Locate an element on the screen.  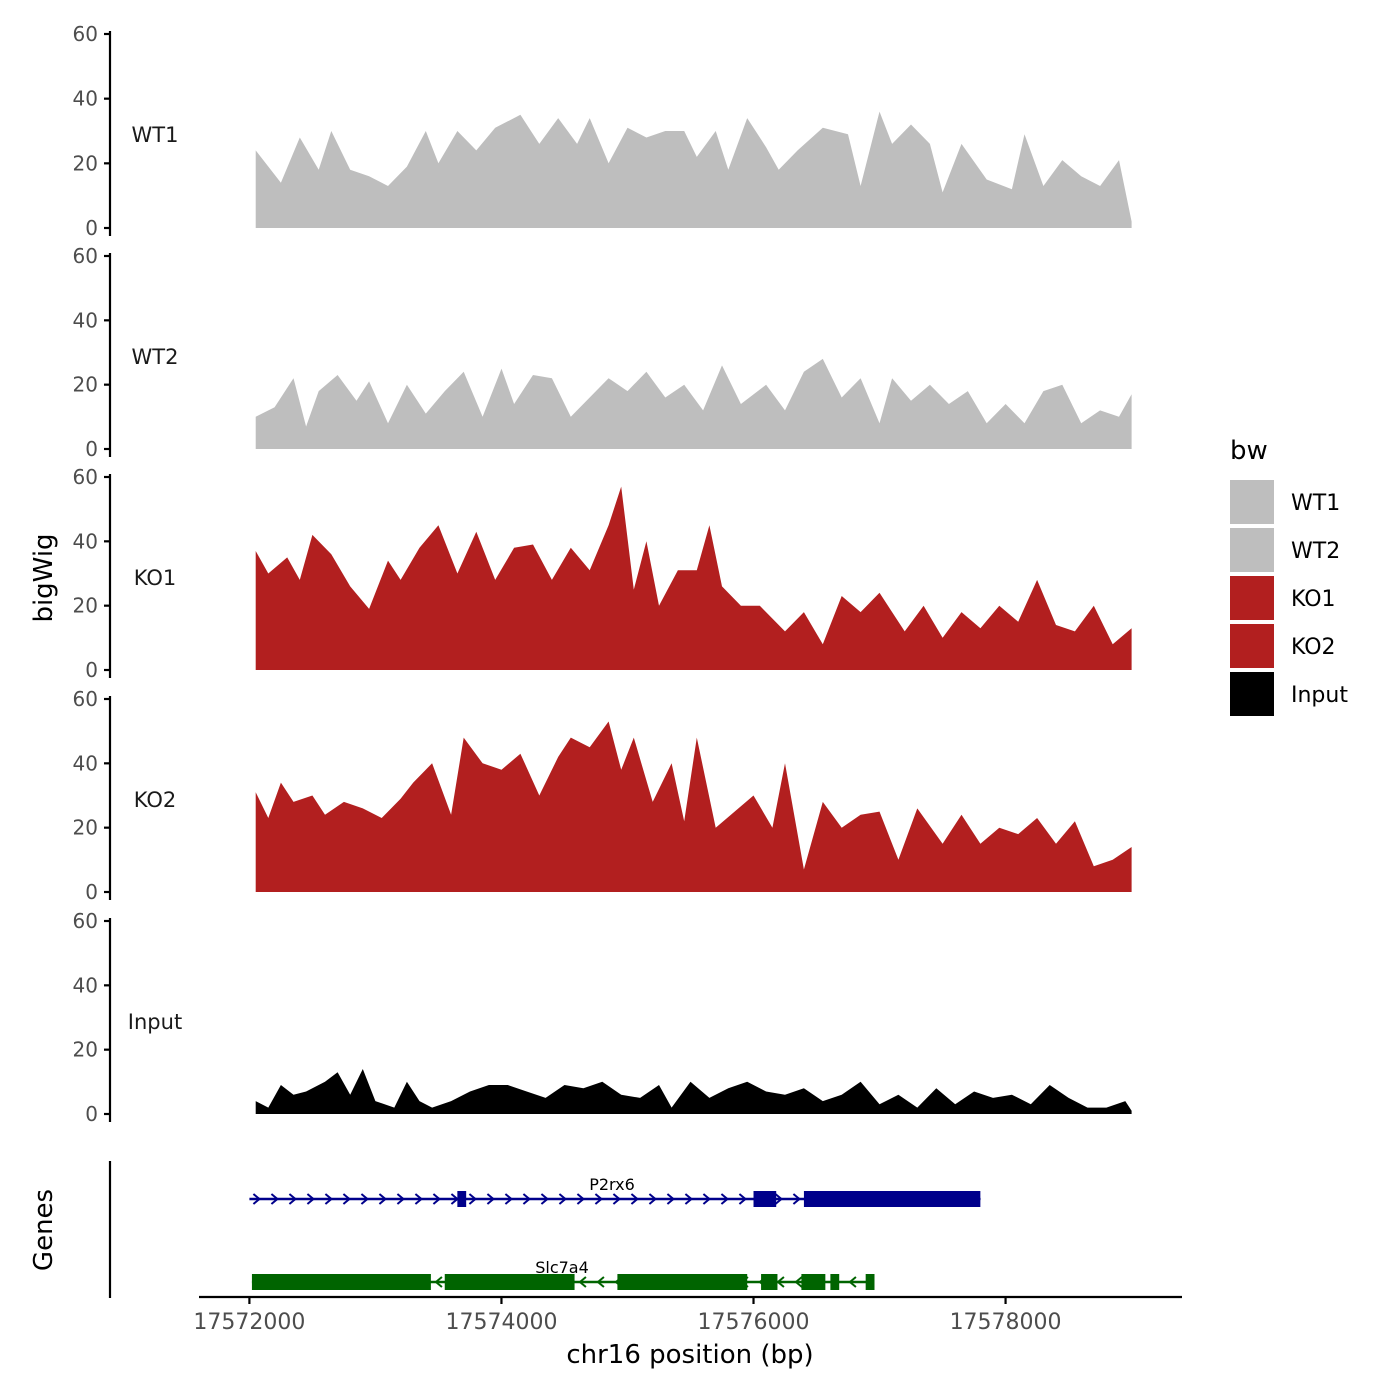
track-label: WT1 is located at coordinates (155, 135).